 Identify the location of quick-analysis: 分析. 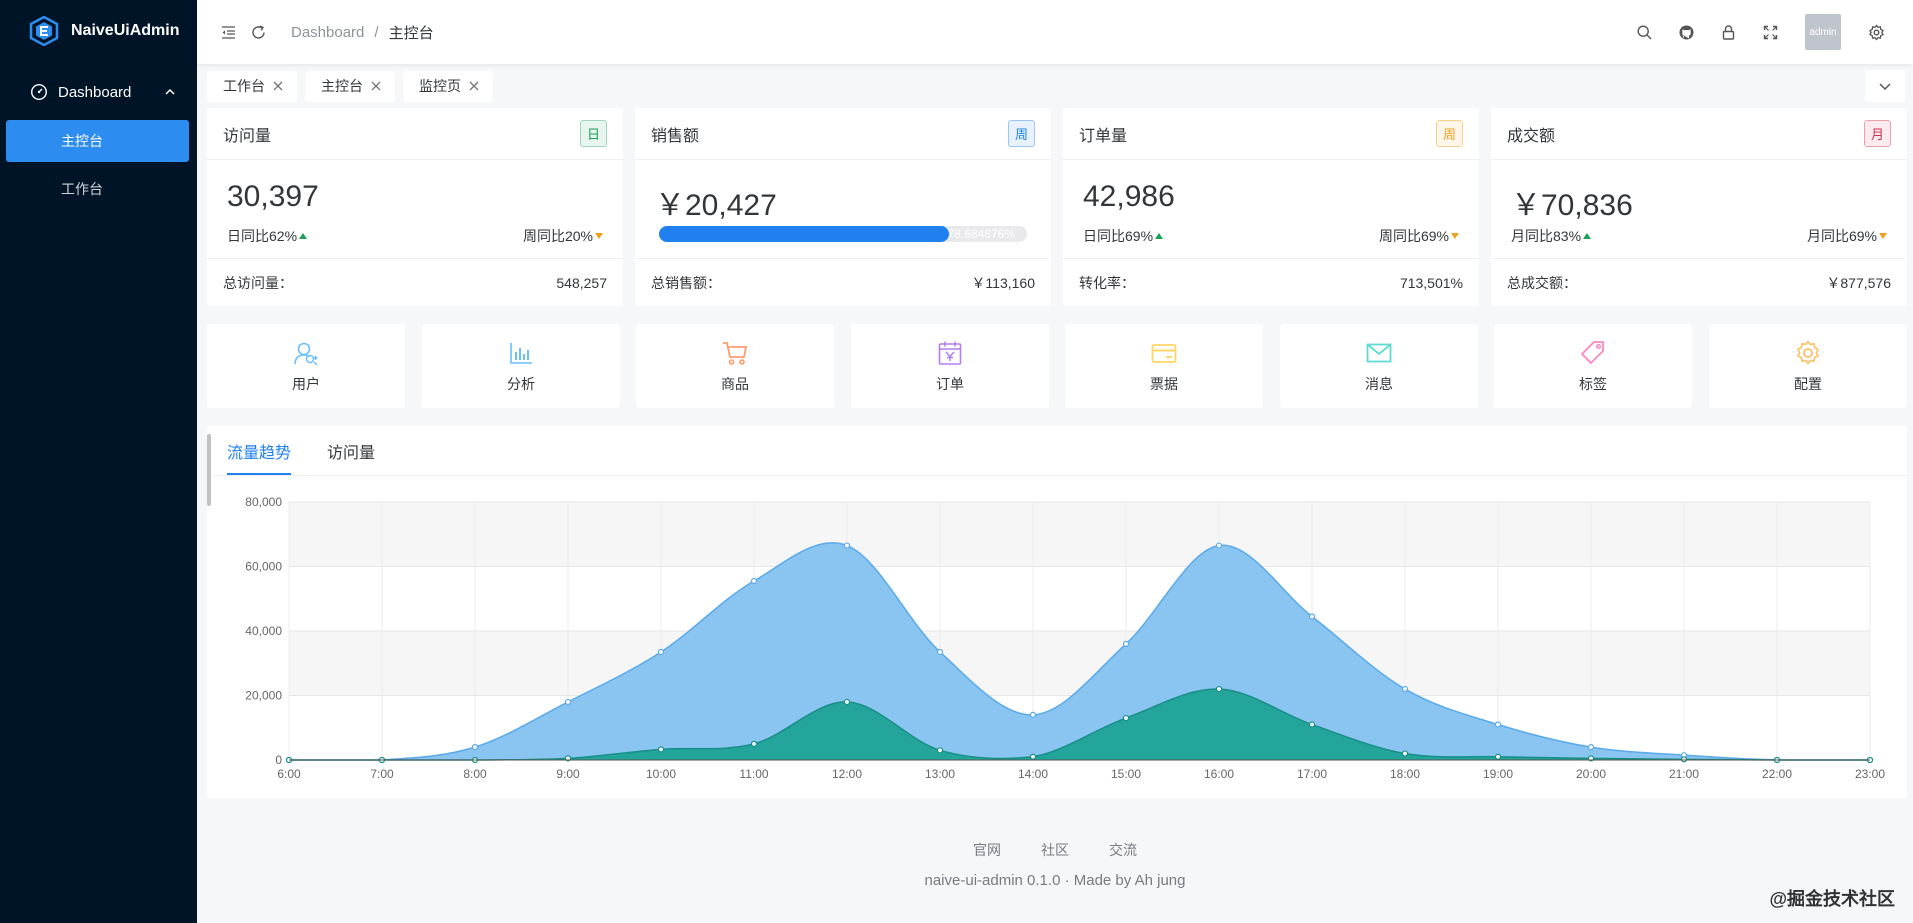
(521, 366).